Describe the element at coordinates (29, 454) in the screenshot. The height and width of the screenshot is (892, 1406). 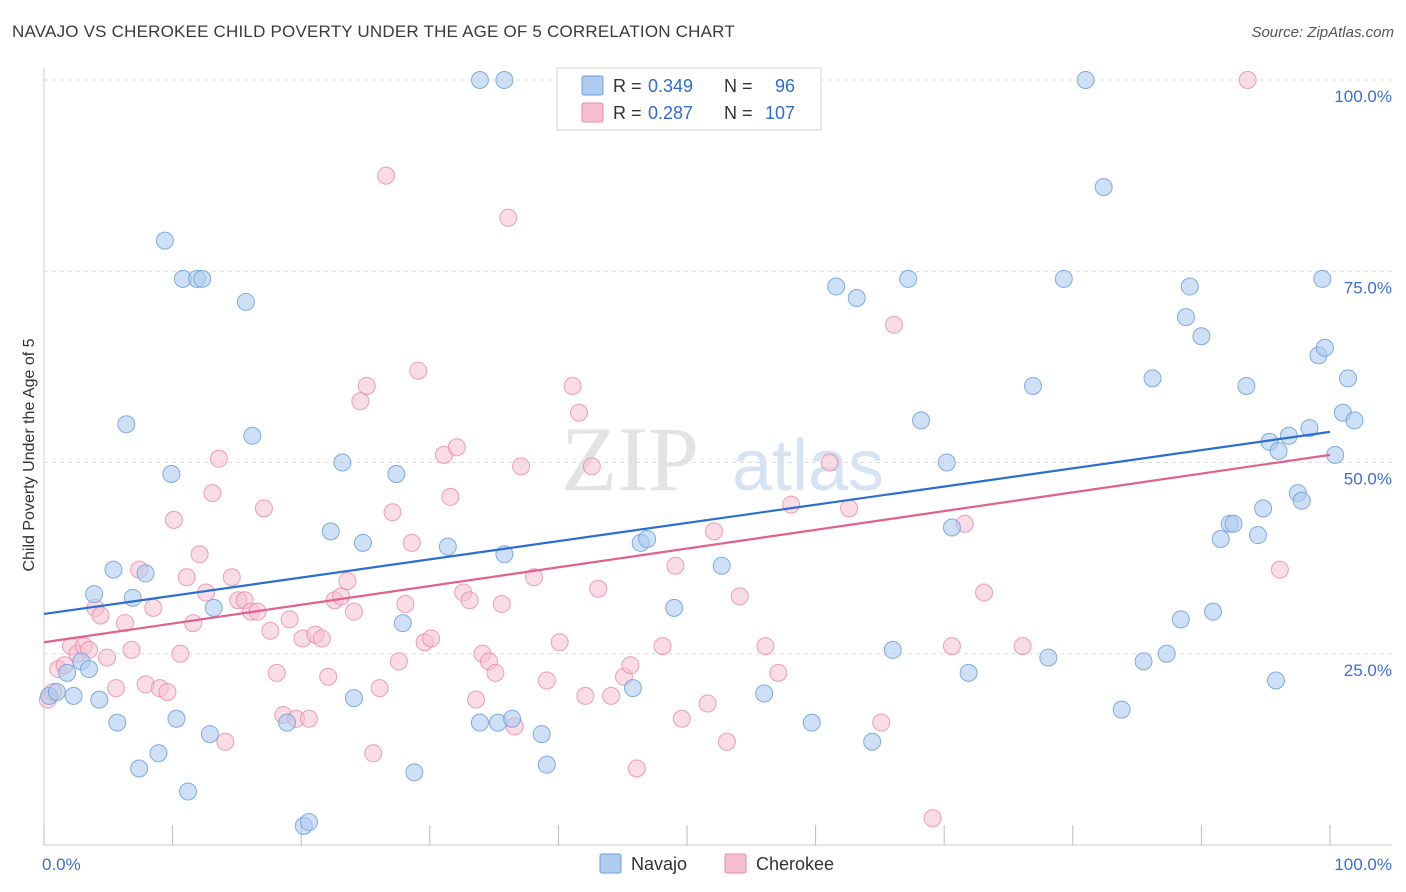
I see `y-axis-title: Child Poverty Under the Age of 5` at that location.